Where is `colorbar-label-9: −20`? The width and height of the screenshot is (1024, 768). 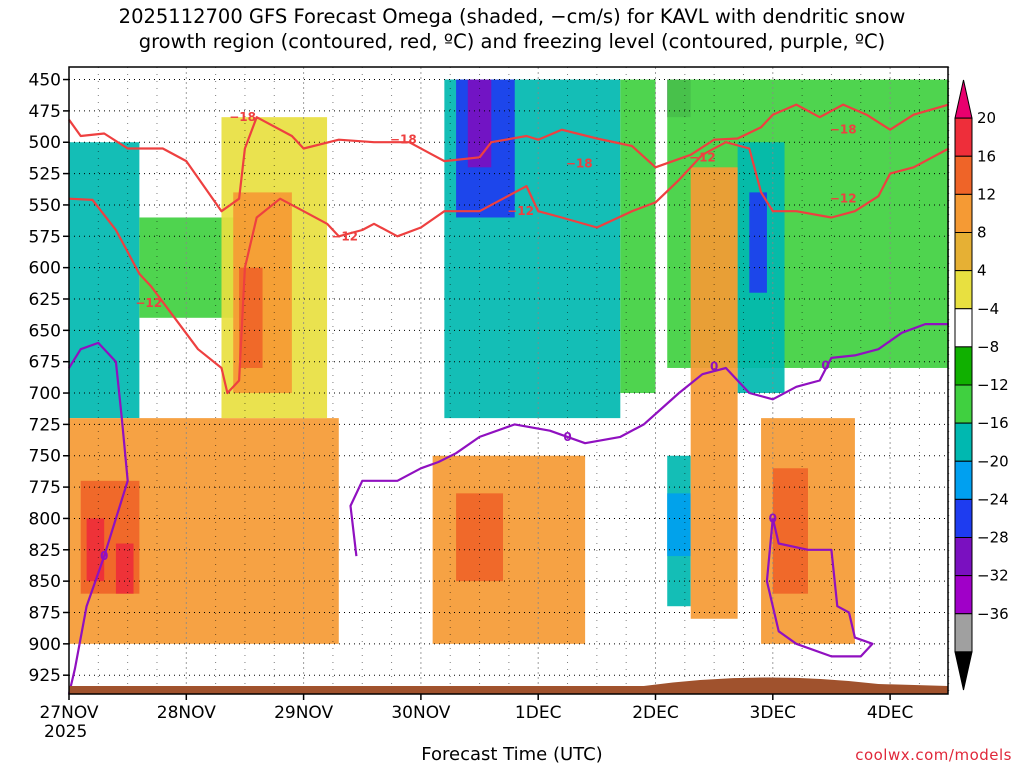 colorbar-label-9: −20 is located at coordinates (993, 461).